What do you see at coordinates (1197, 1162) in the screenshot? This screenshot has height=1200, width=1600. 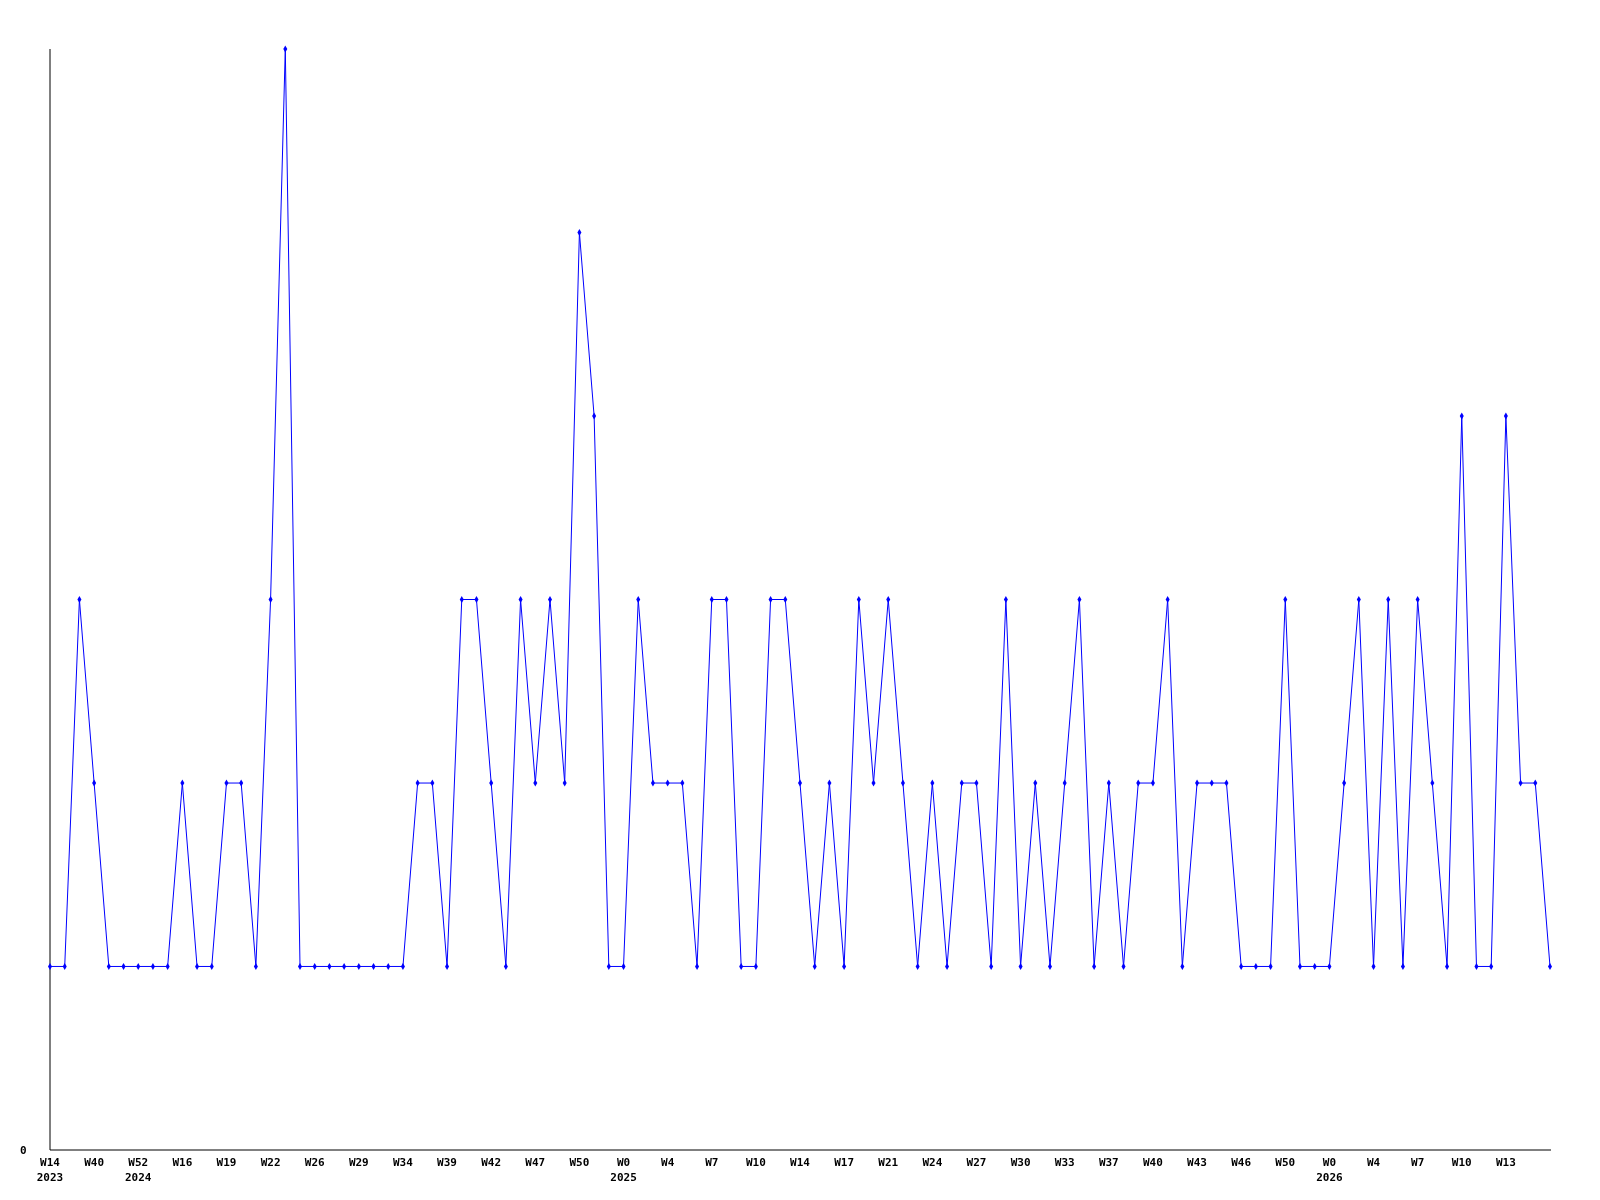 I see `x-tick-label: W43` at bounding box center [1197, 1162].